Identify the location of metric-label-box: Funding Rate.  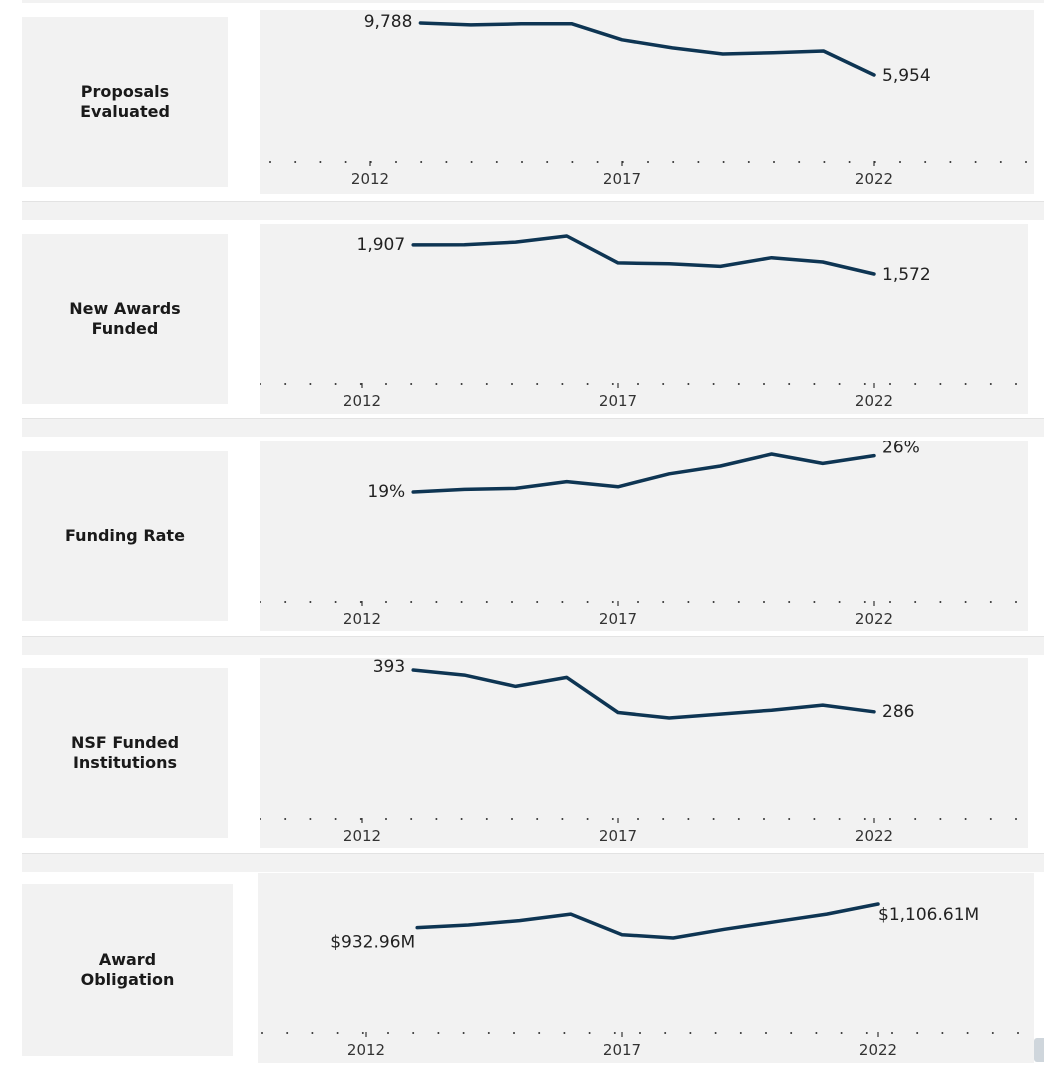
(125, 536).